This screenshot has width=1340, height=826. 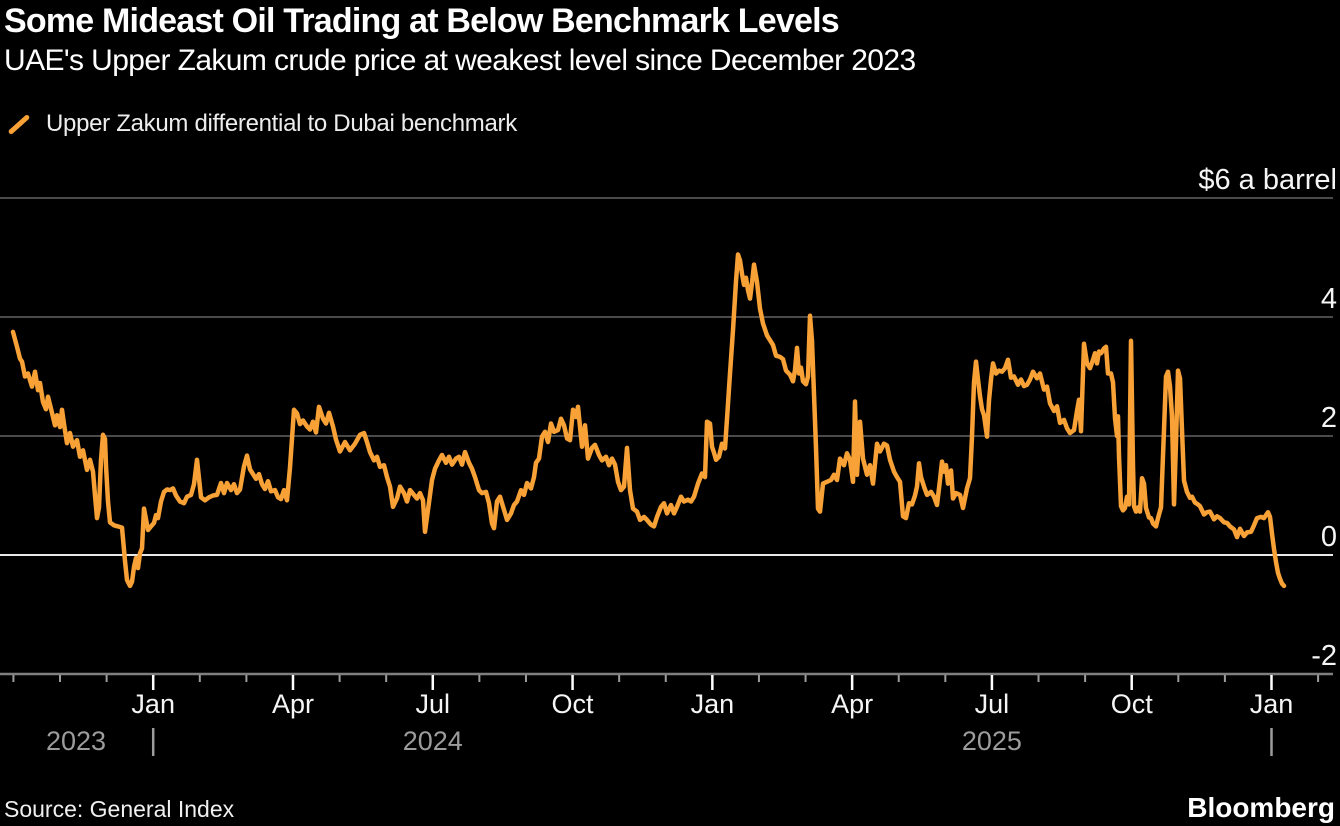 I want to click on y-axis-label-0: 0, so click(x=1329, y=537).